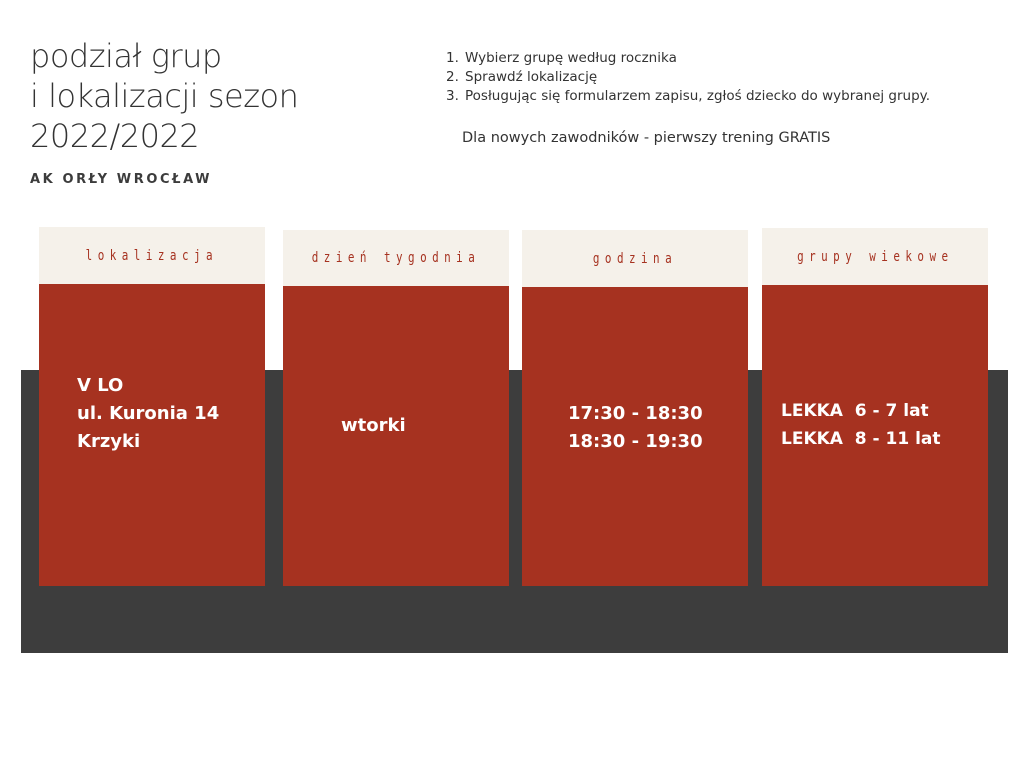 The image size is (1024, 768). I want to click on column-content: wtorki, so click(373, 426).